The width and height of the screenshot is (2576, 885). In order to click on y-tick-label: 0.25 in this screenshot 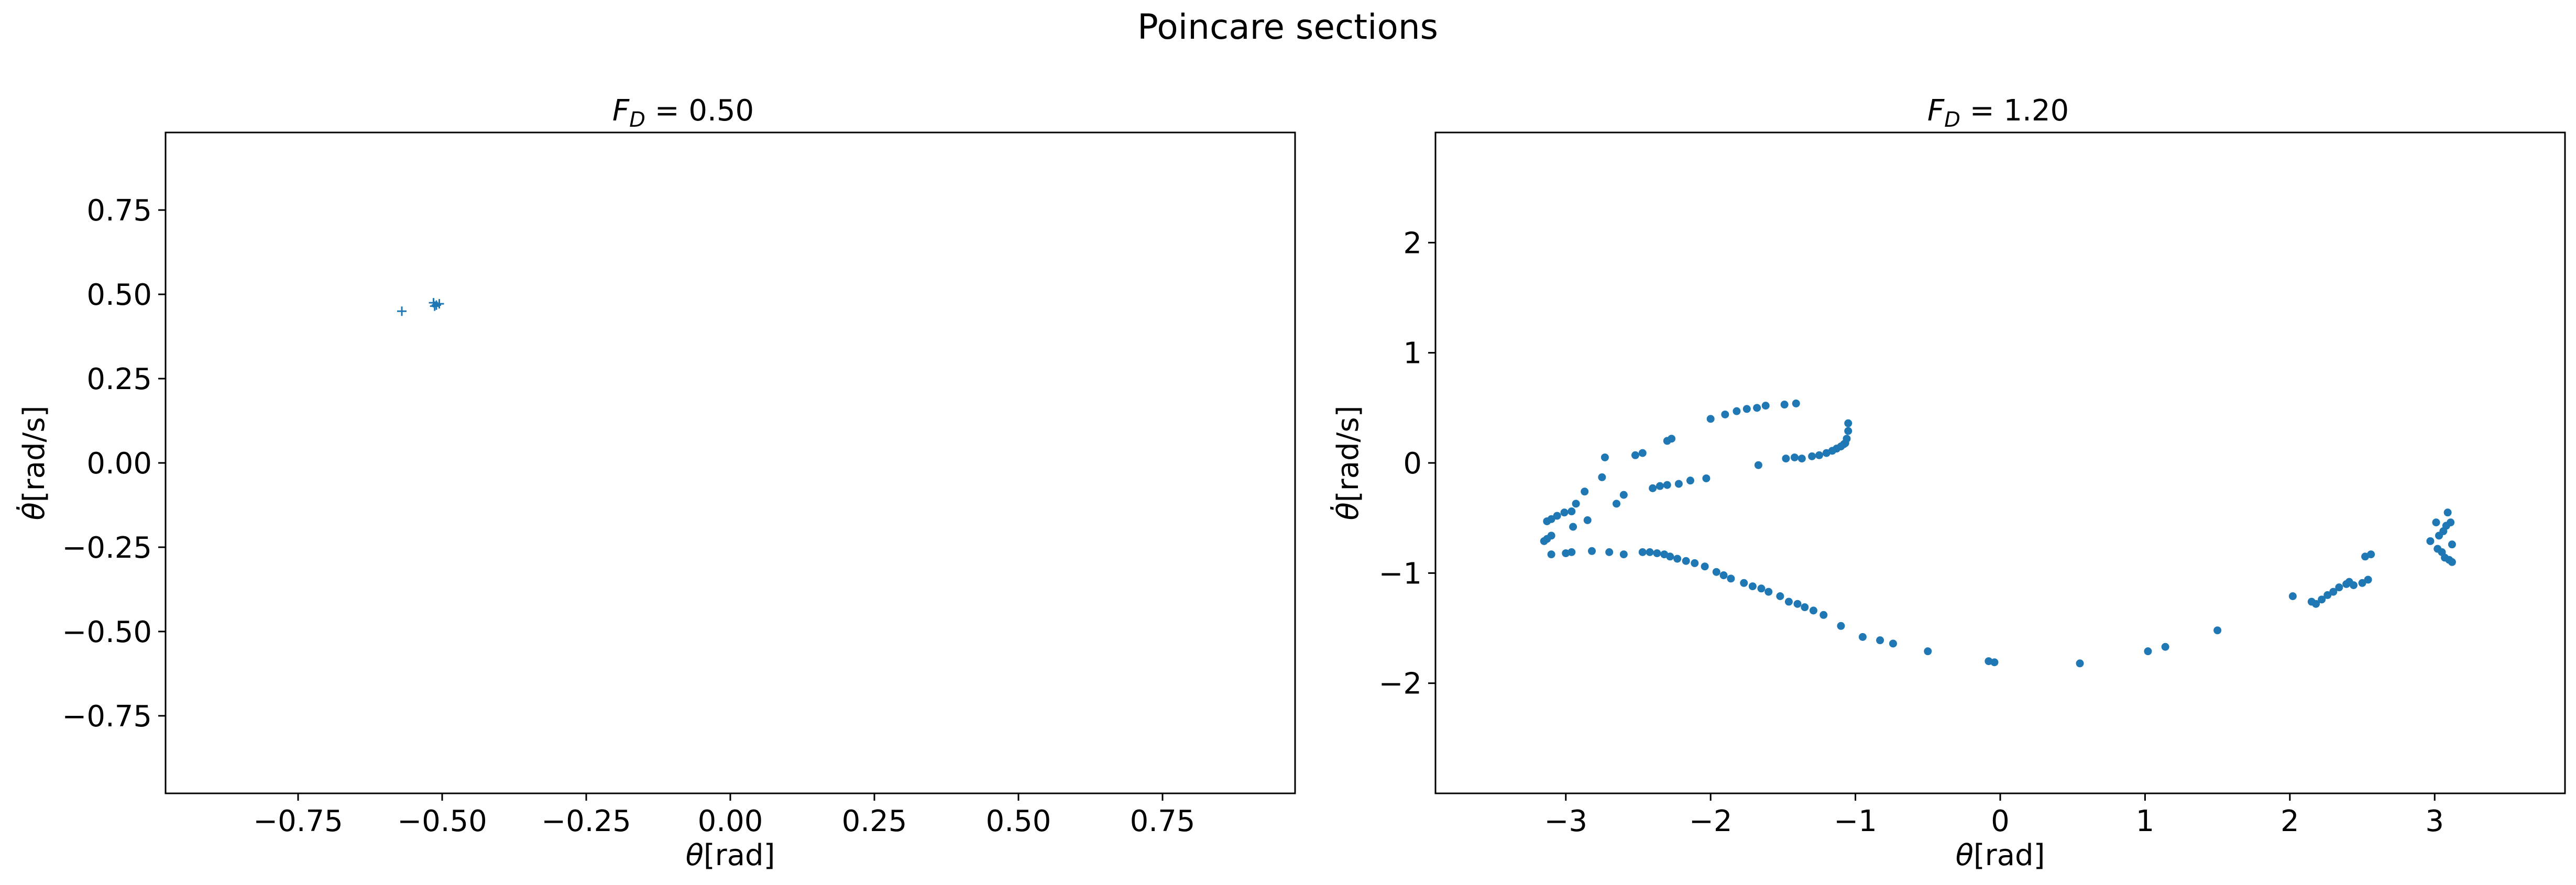, I will do `click(119, 379)`.